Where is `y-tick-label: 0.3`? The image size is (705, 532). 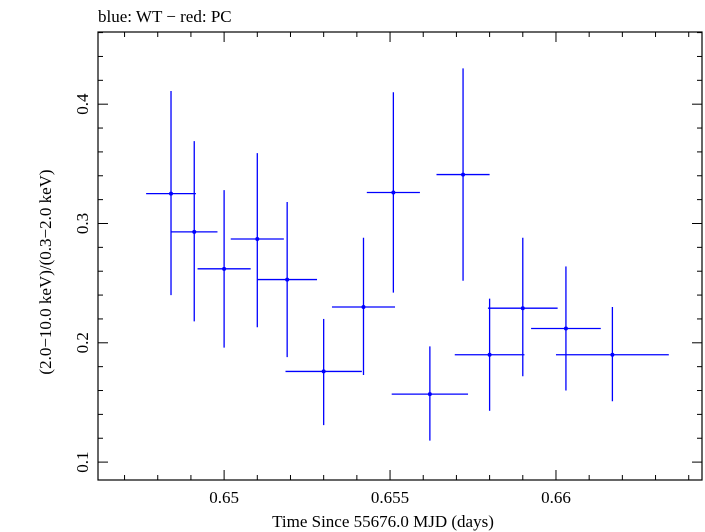 y-tick-label: 0.3 is located at coordinates (82, 223).